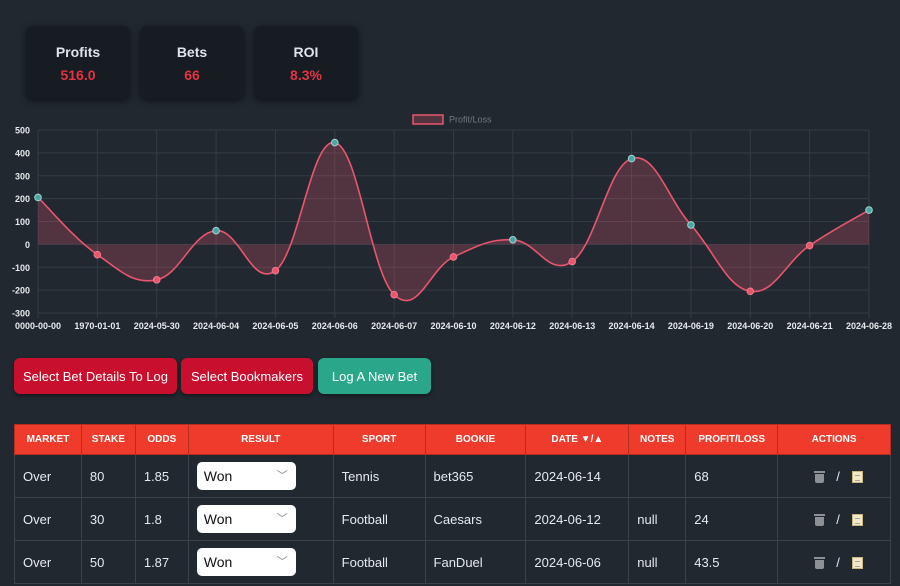 Image resolution: width=900 pixels, height=586 pixels. Describe the element at coordinates (21, 291) in the screenshot. I see `y-tick-label: -200` at that location.